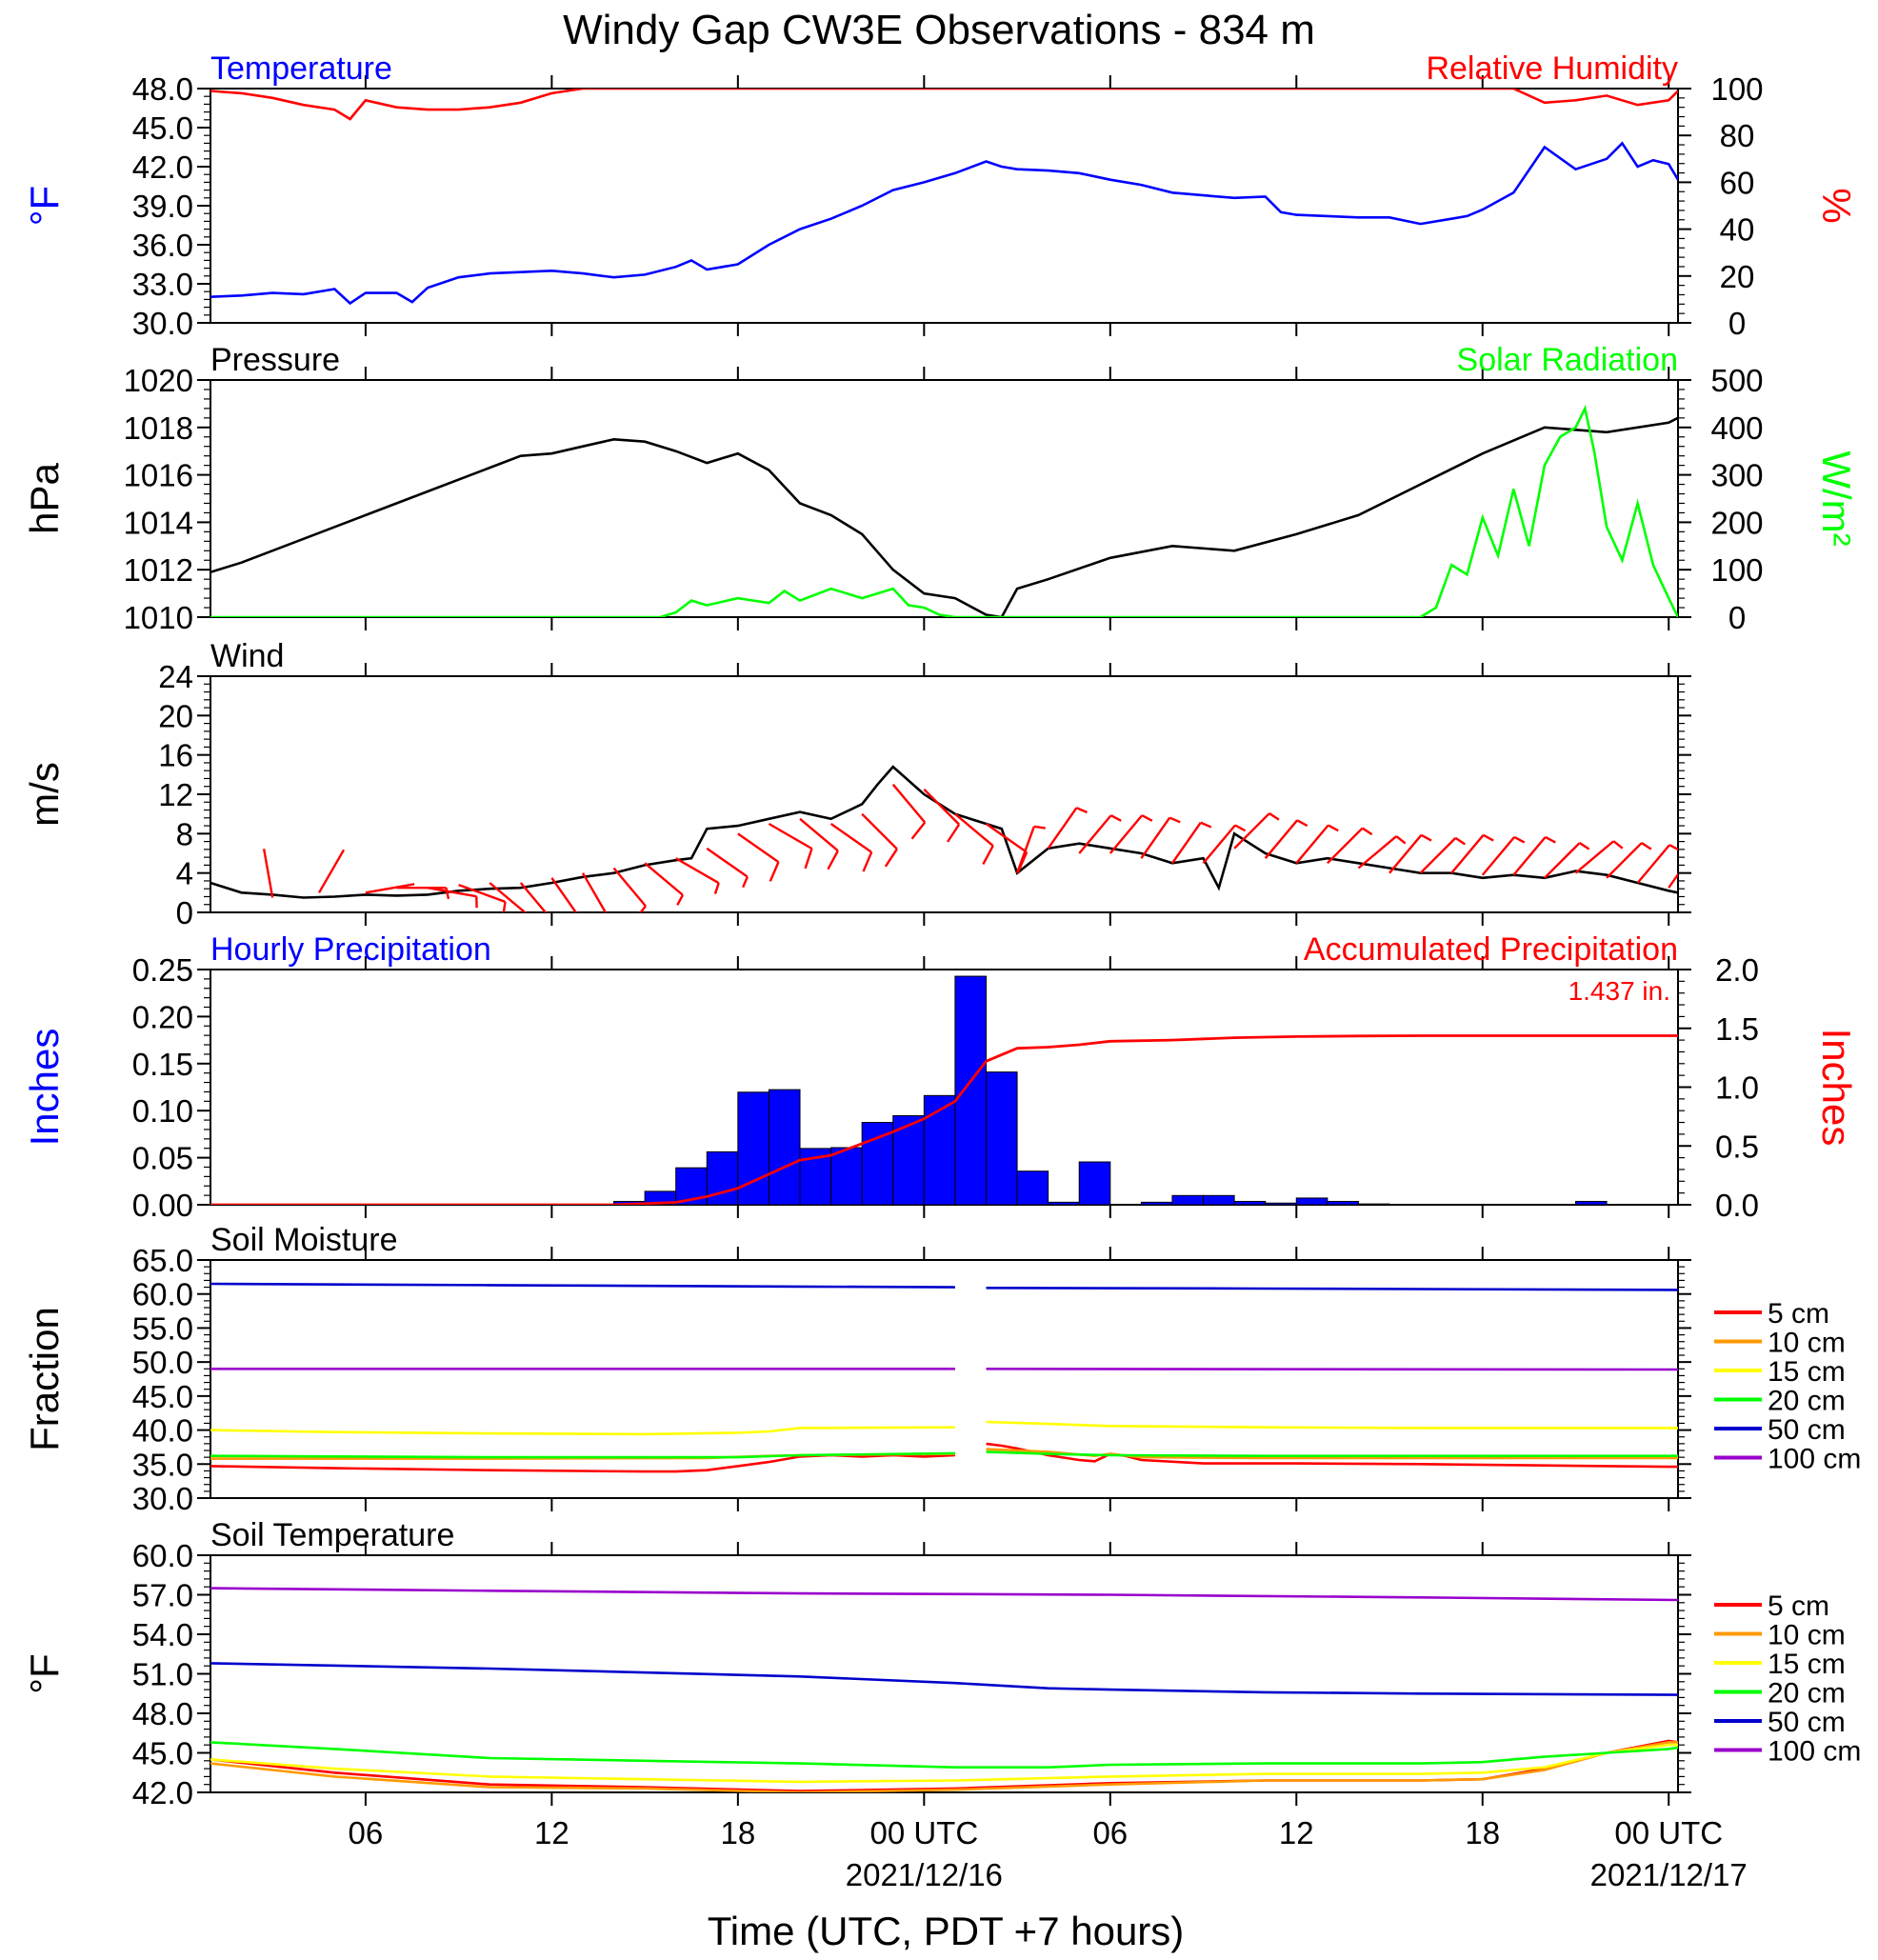 The image size is (1878, 1960). I want to click on y-tick-label: 4, so click(184, 873).